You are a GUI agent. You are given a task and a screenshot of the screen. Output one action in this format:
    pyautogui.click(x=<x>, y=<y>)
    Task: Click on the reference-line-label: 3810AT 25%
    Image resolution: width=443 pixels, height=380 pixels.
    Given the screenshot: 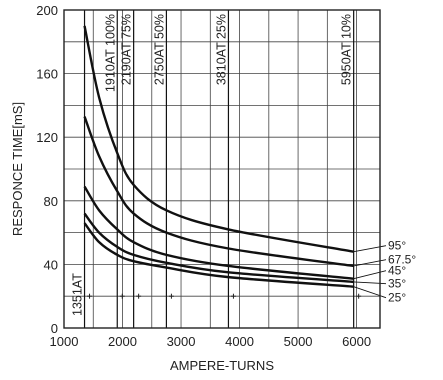 What is the action you would take?
    pyautogui.click(x=221, y=49)
    